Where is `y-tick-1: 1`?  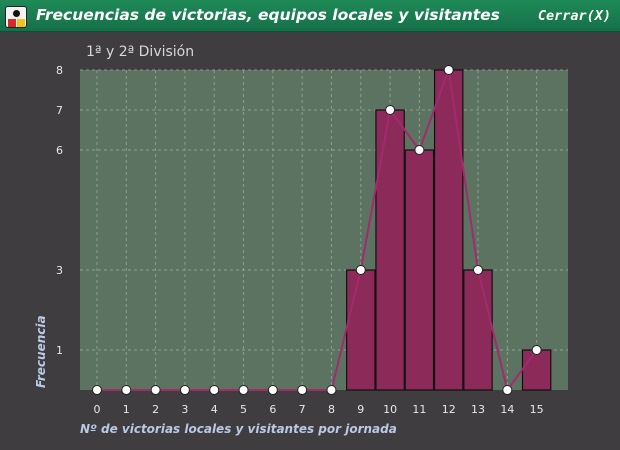
y-tick-1: 1 is located at coordinates (59, 350).